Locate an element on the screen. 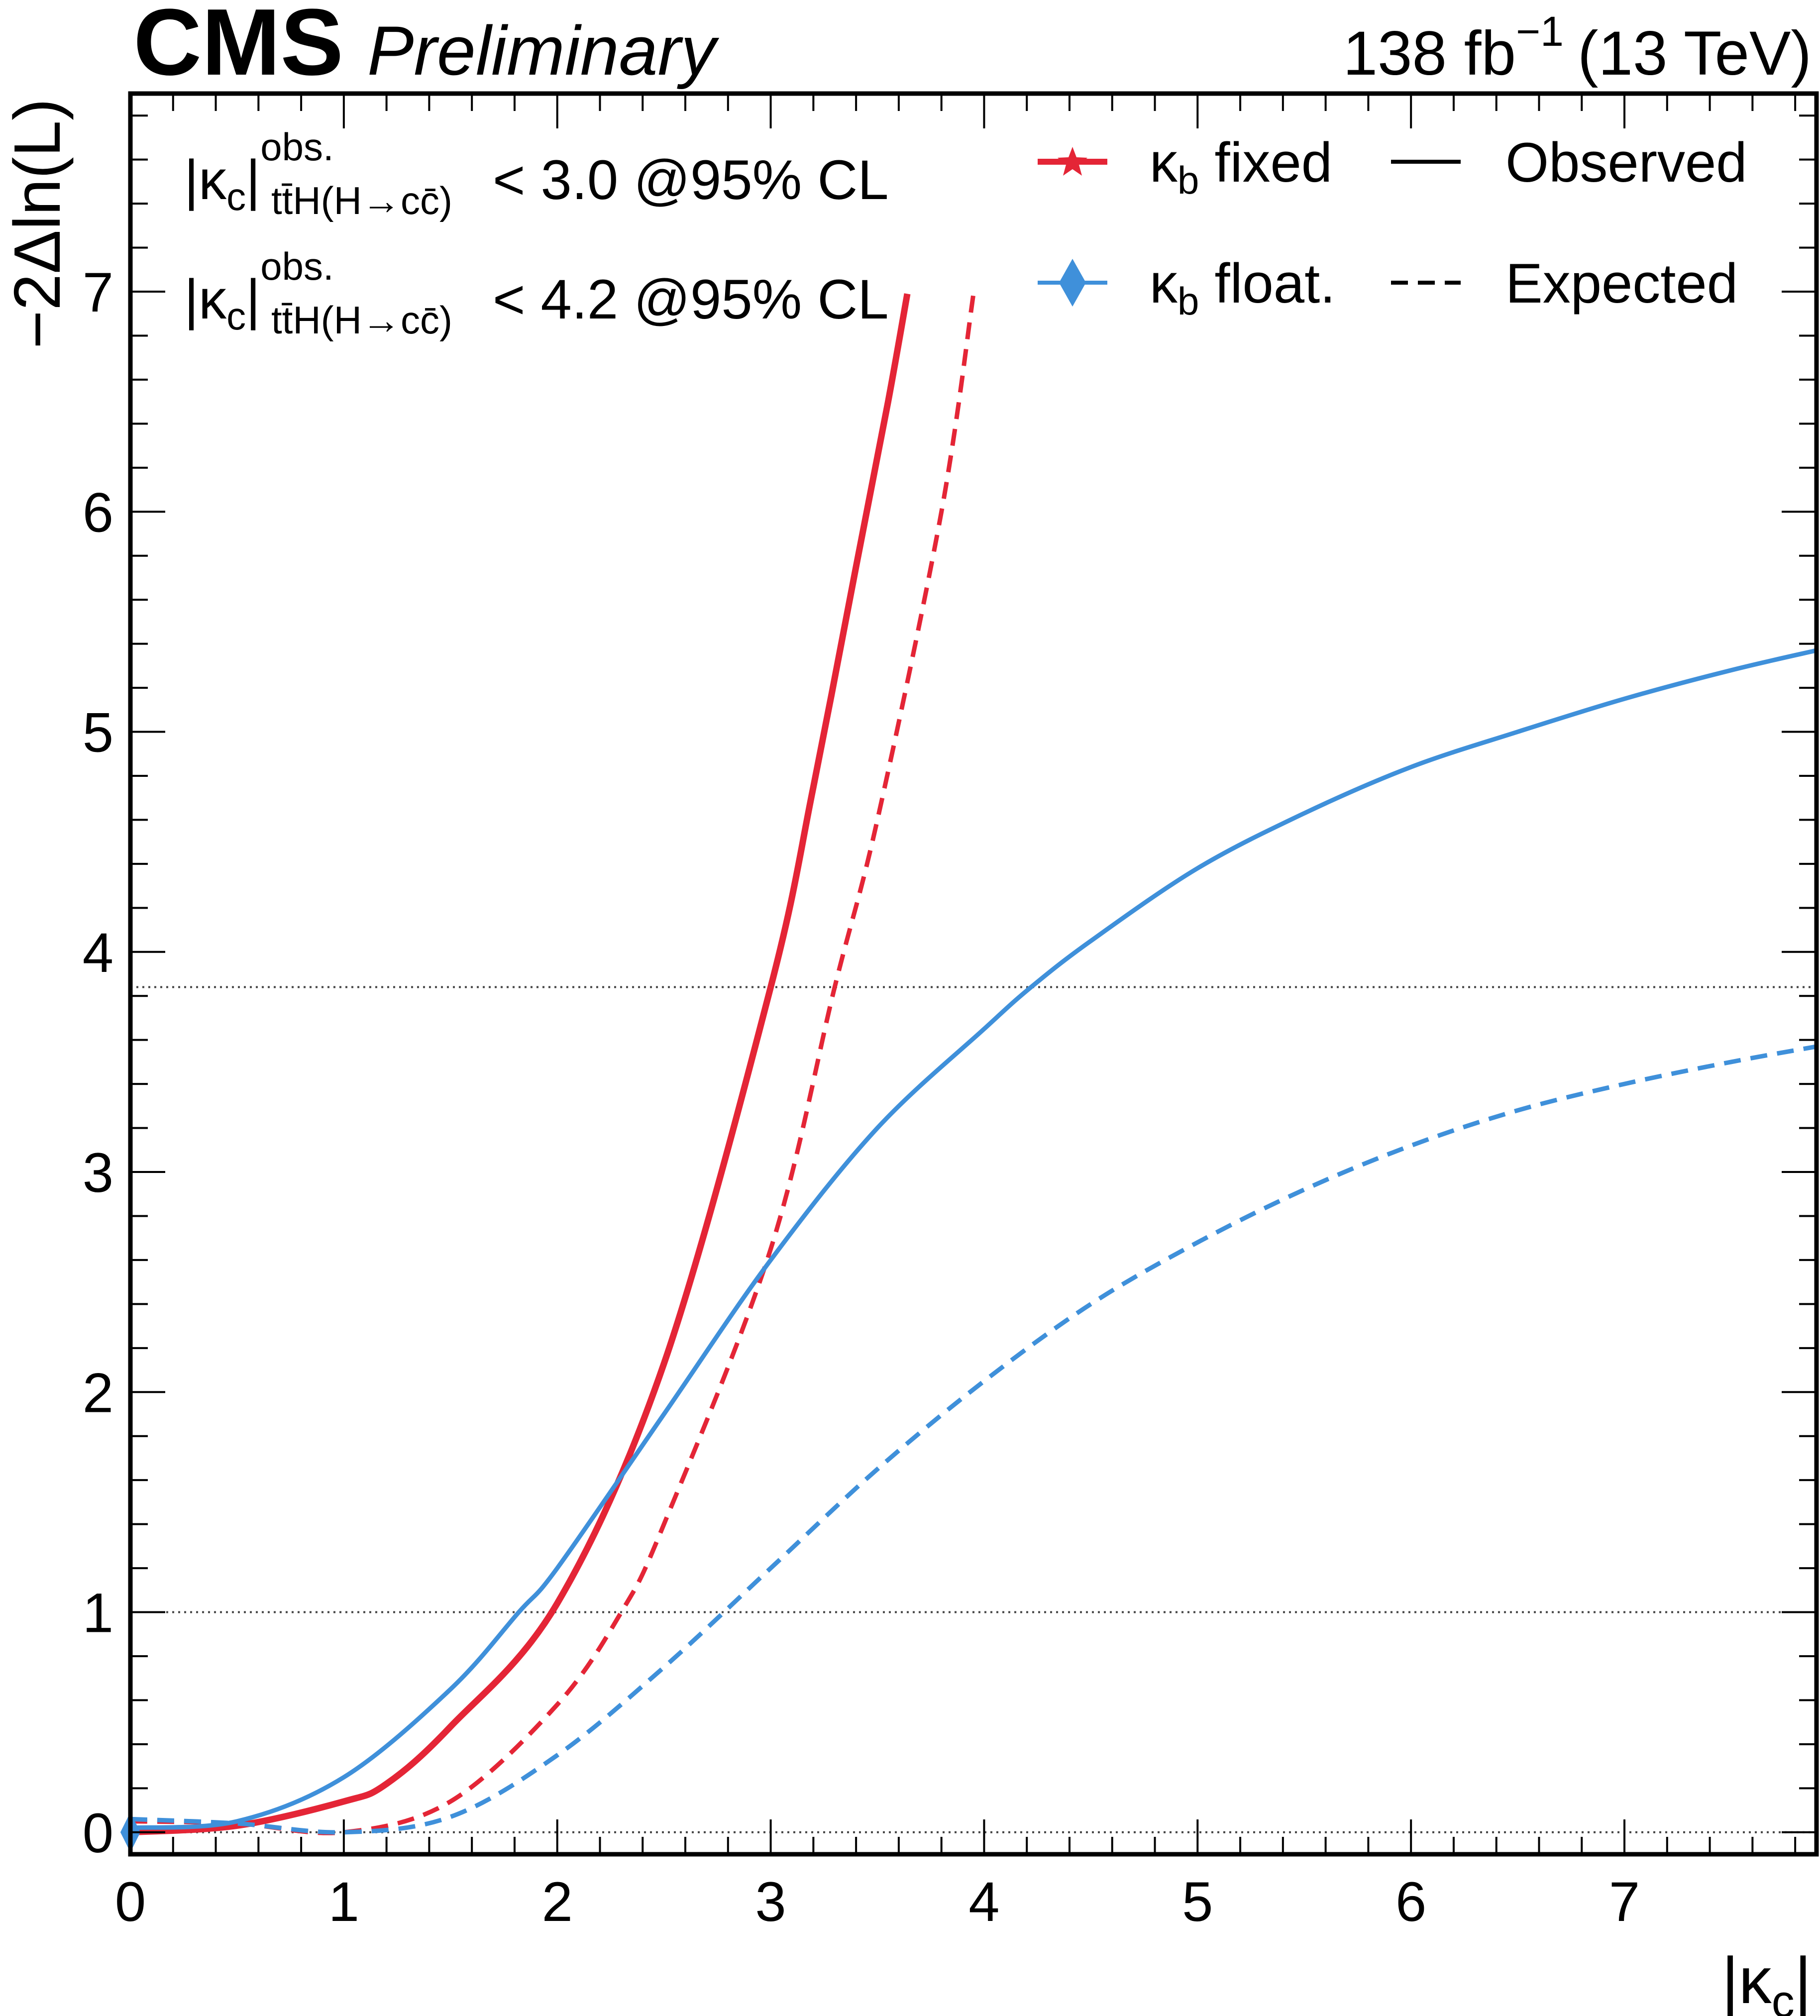 The height and width of the screenshot is (2016, 1820). x-tick-label-5: 5 is located at coordinates (1197, 1902).